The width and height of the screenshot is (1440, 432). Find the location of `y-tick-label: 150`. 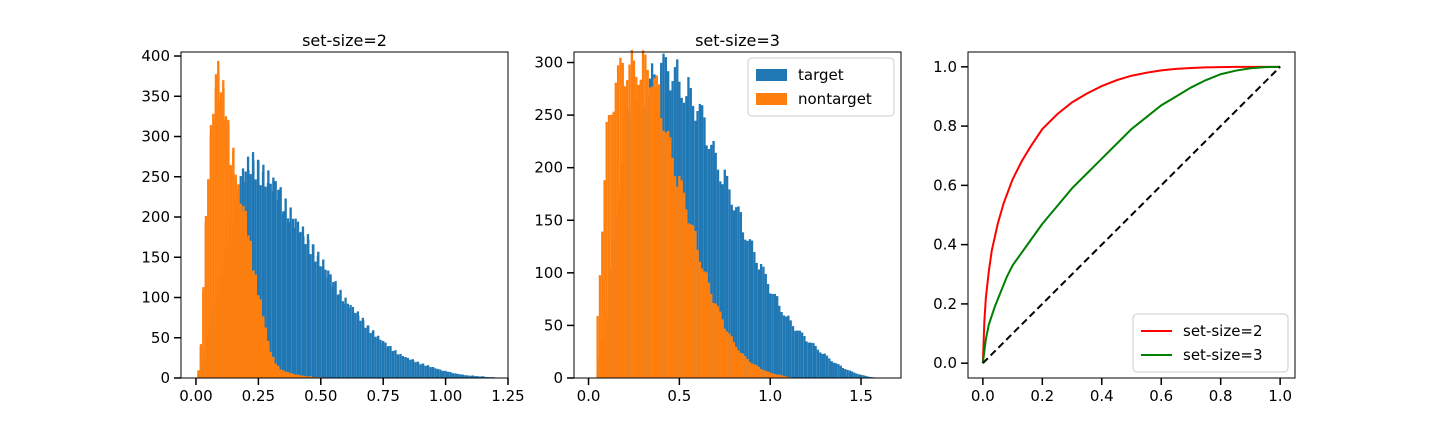

y-tick-label: 150 is located at coordinates (155, 257).